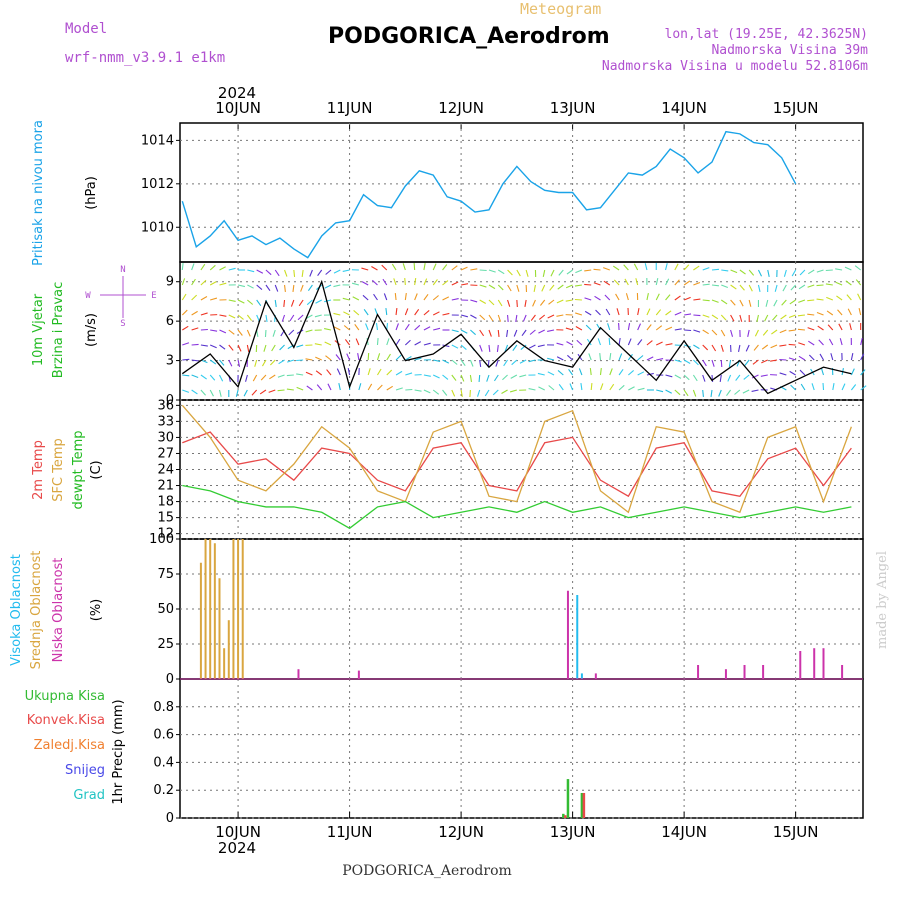  Describe the element at coordinates (684, 108) in the screenshot. I see `day-label-top: 14JUN` at that location.